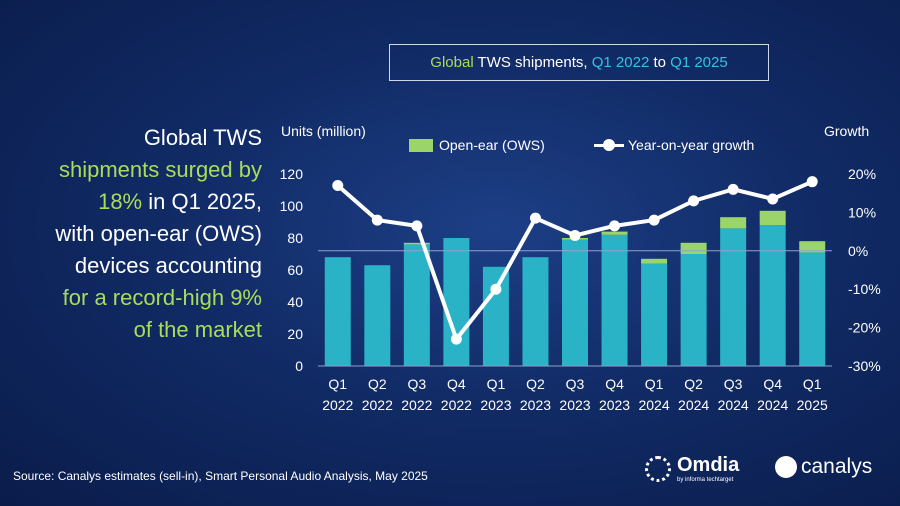 Image resolution: width=900 pixels, height=506 pixels. Describe the element at coordinates (202, 201) in the screenshot. I see `headline-line-3-rest: in Q1 2025,` at that location.